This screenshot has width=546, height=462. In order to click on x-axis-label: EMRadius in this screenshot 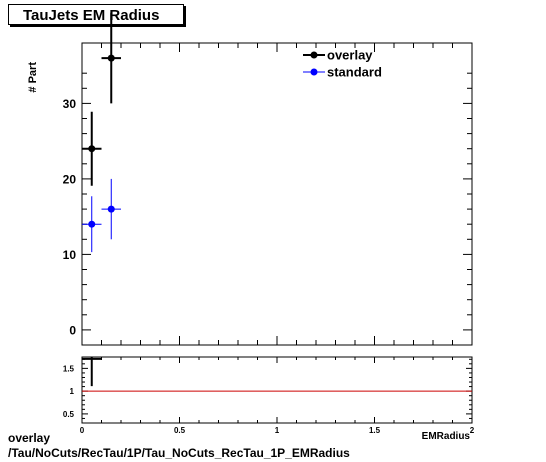, I will do `click(446, 436)`.